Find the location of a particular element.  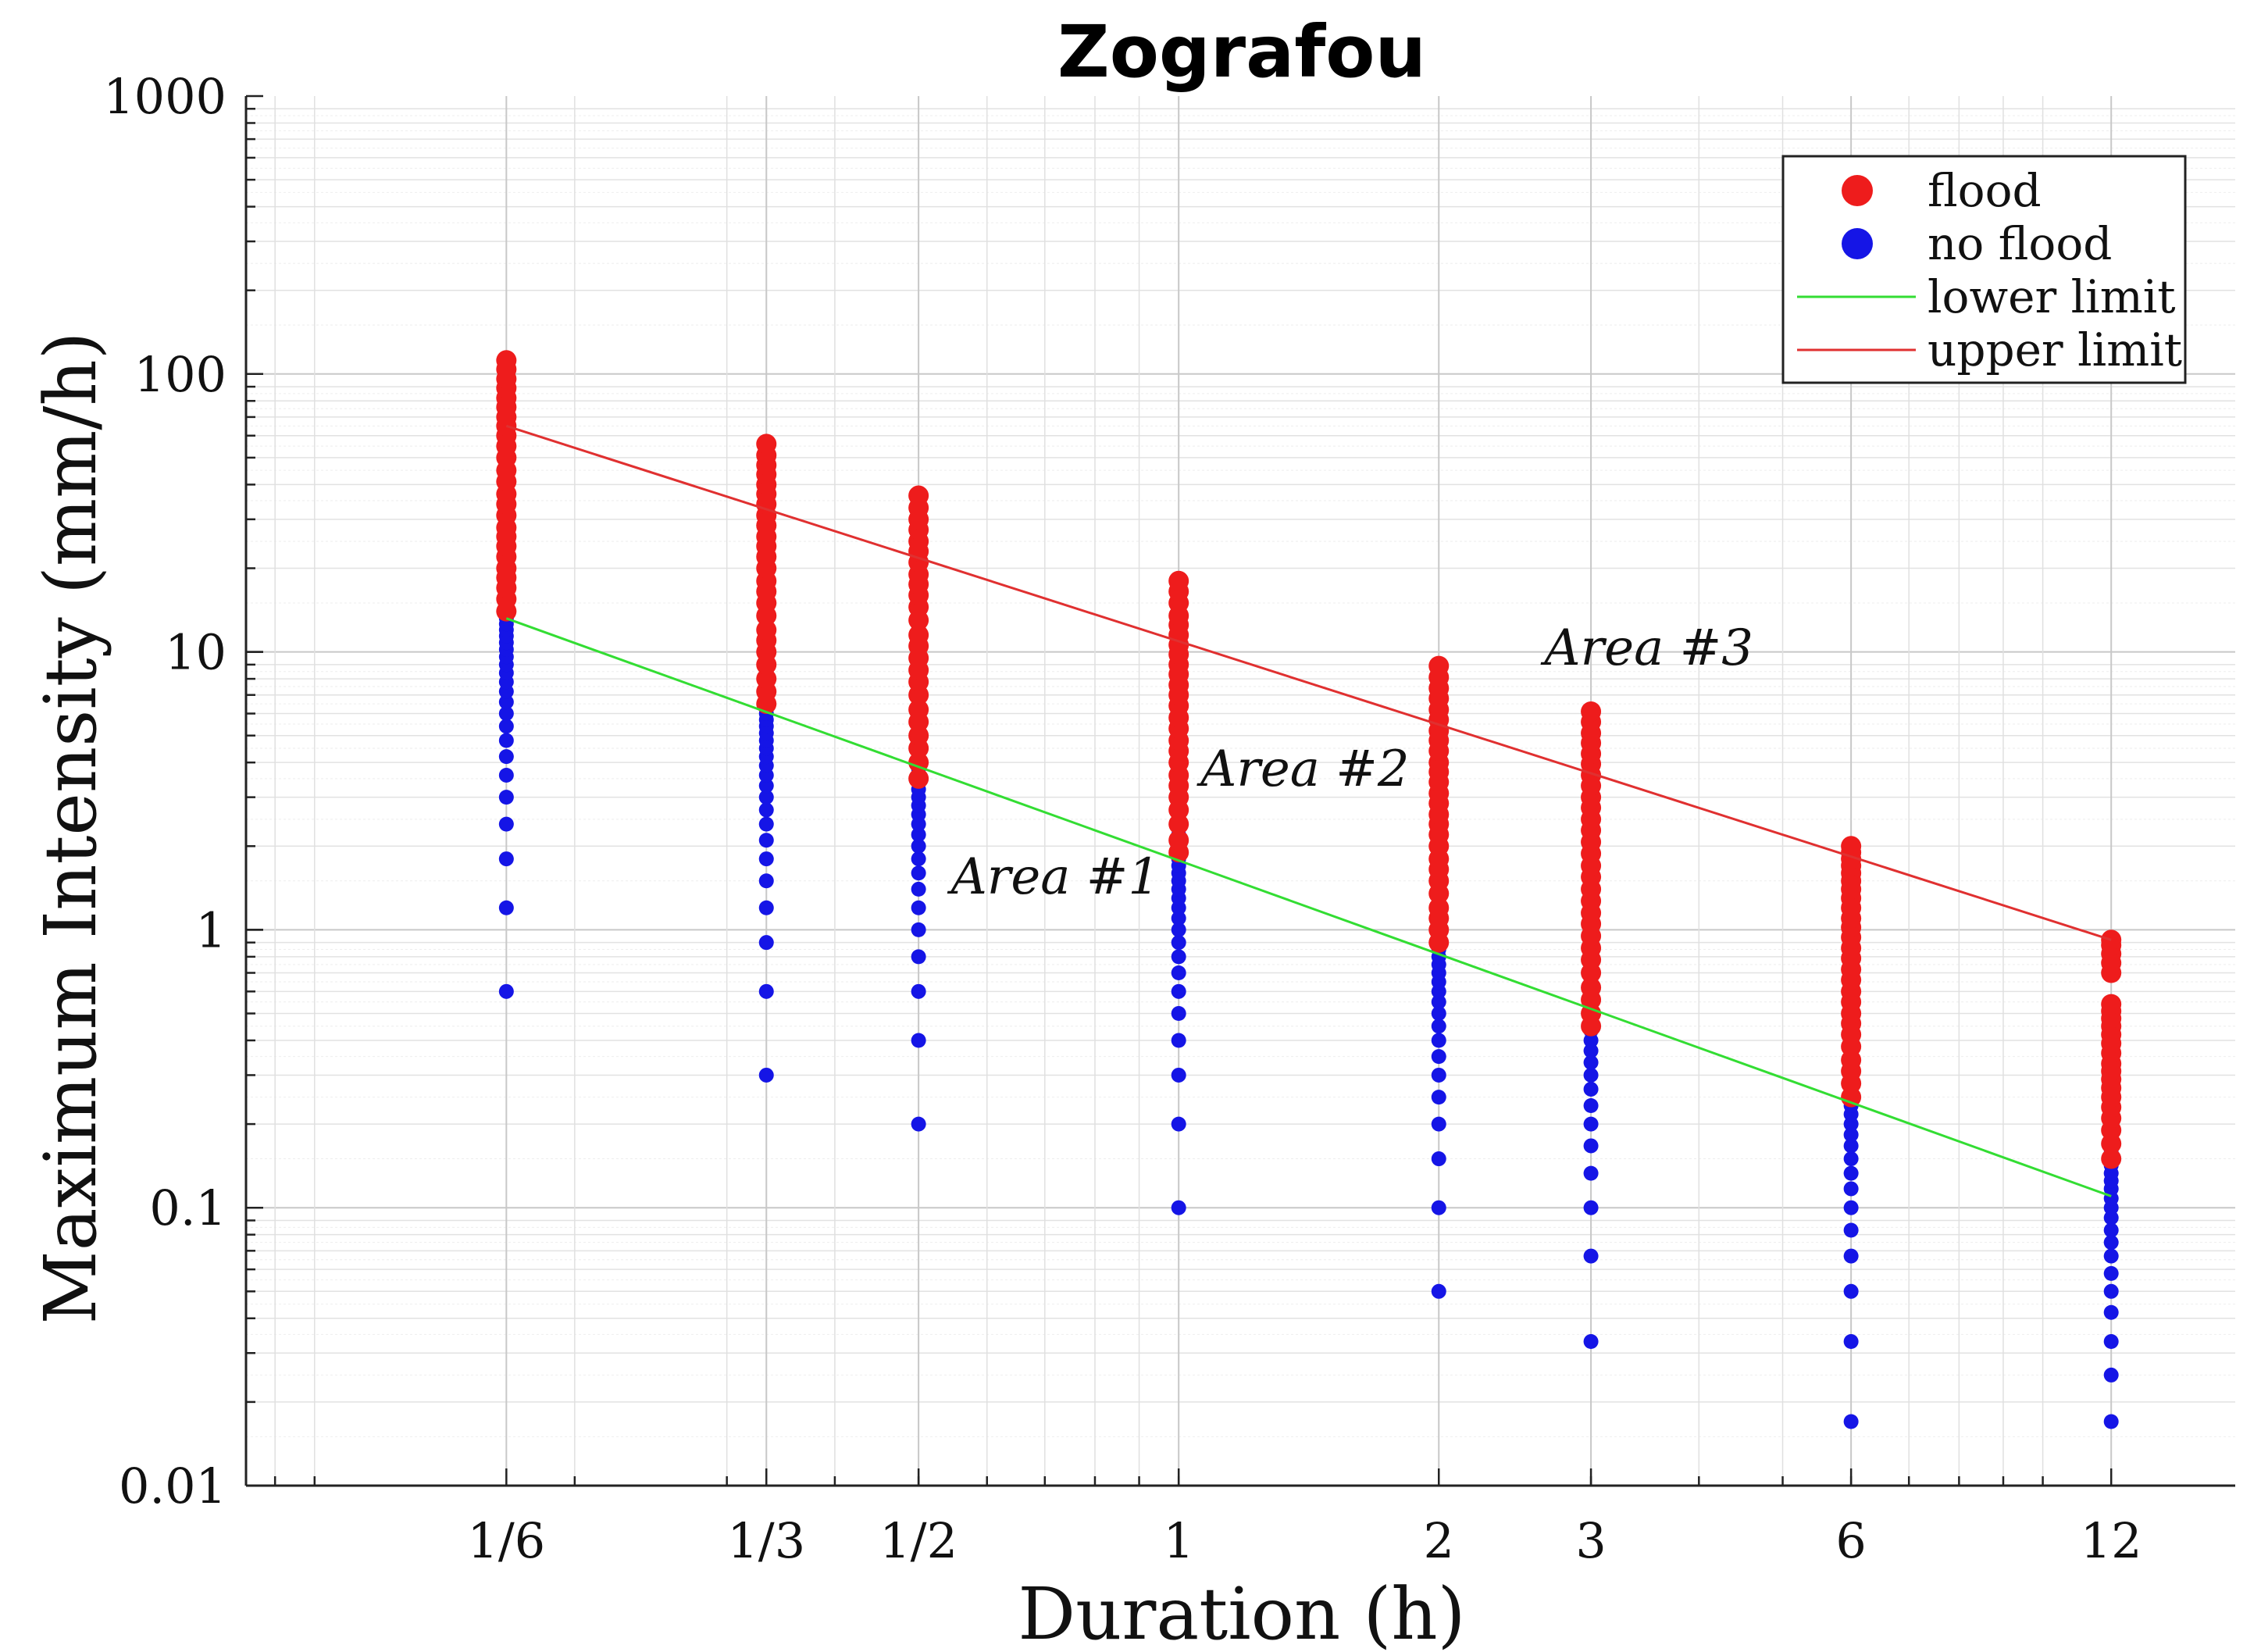

x-tick-label: 3 is located at coordinates (1590, 1540).